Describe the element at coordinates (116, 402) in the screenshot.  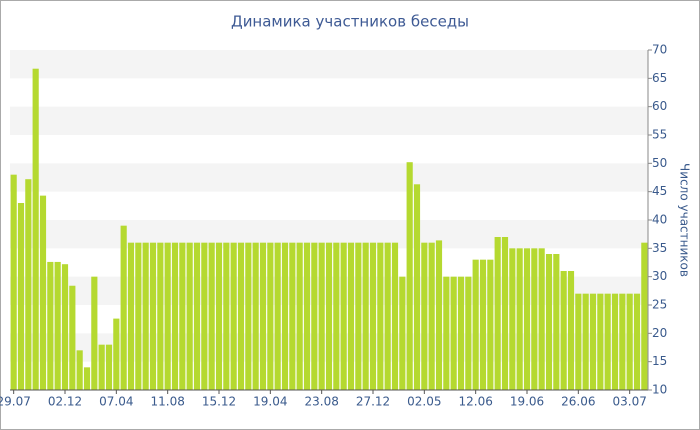
I see `x-tick-label: 07.04` at that location.